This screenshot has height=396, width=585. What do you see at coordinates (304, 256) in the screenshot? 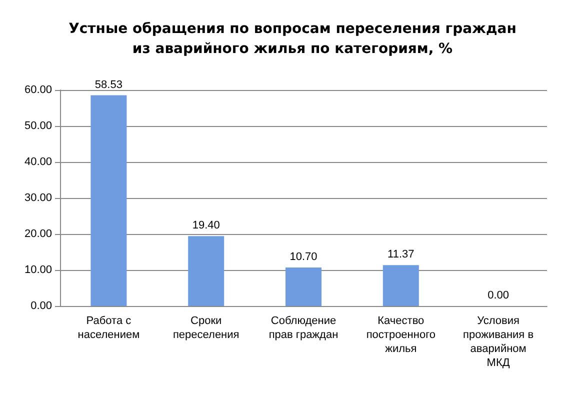
I see `data-label: 10.70` at bounding box center [304, 256].